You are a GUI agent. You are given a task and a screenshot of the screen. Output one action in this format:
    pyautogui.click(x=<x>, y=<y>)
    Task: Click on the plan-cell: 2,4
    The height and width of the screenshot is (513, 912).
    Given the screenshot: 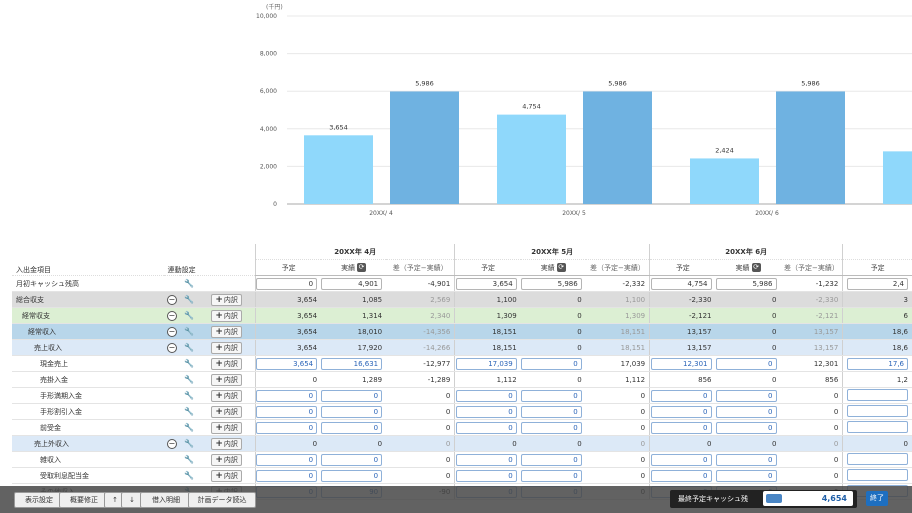 What is the action you would take?
    pyautogui.click(x=877, y=283)
    